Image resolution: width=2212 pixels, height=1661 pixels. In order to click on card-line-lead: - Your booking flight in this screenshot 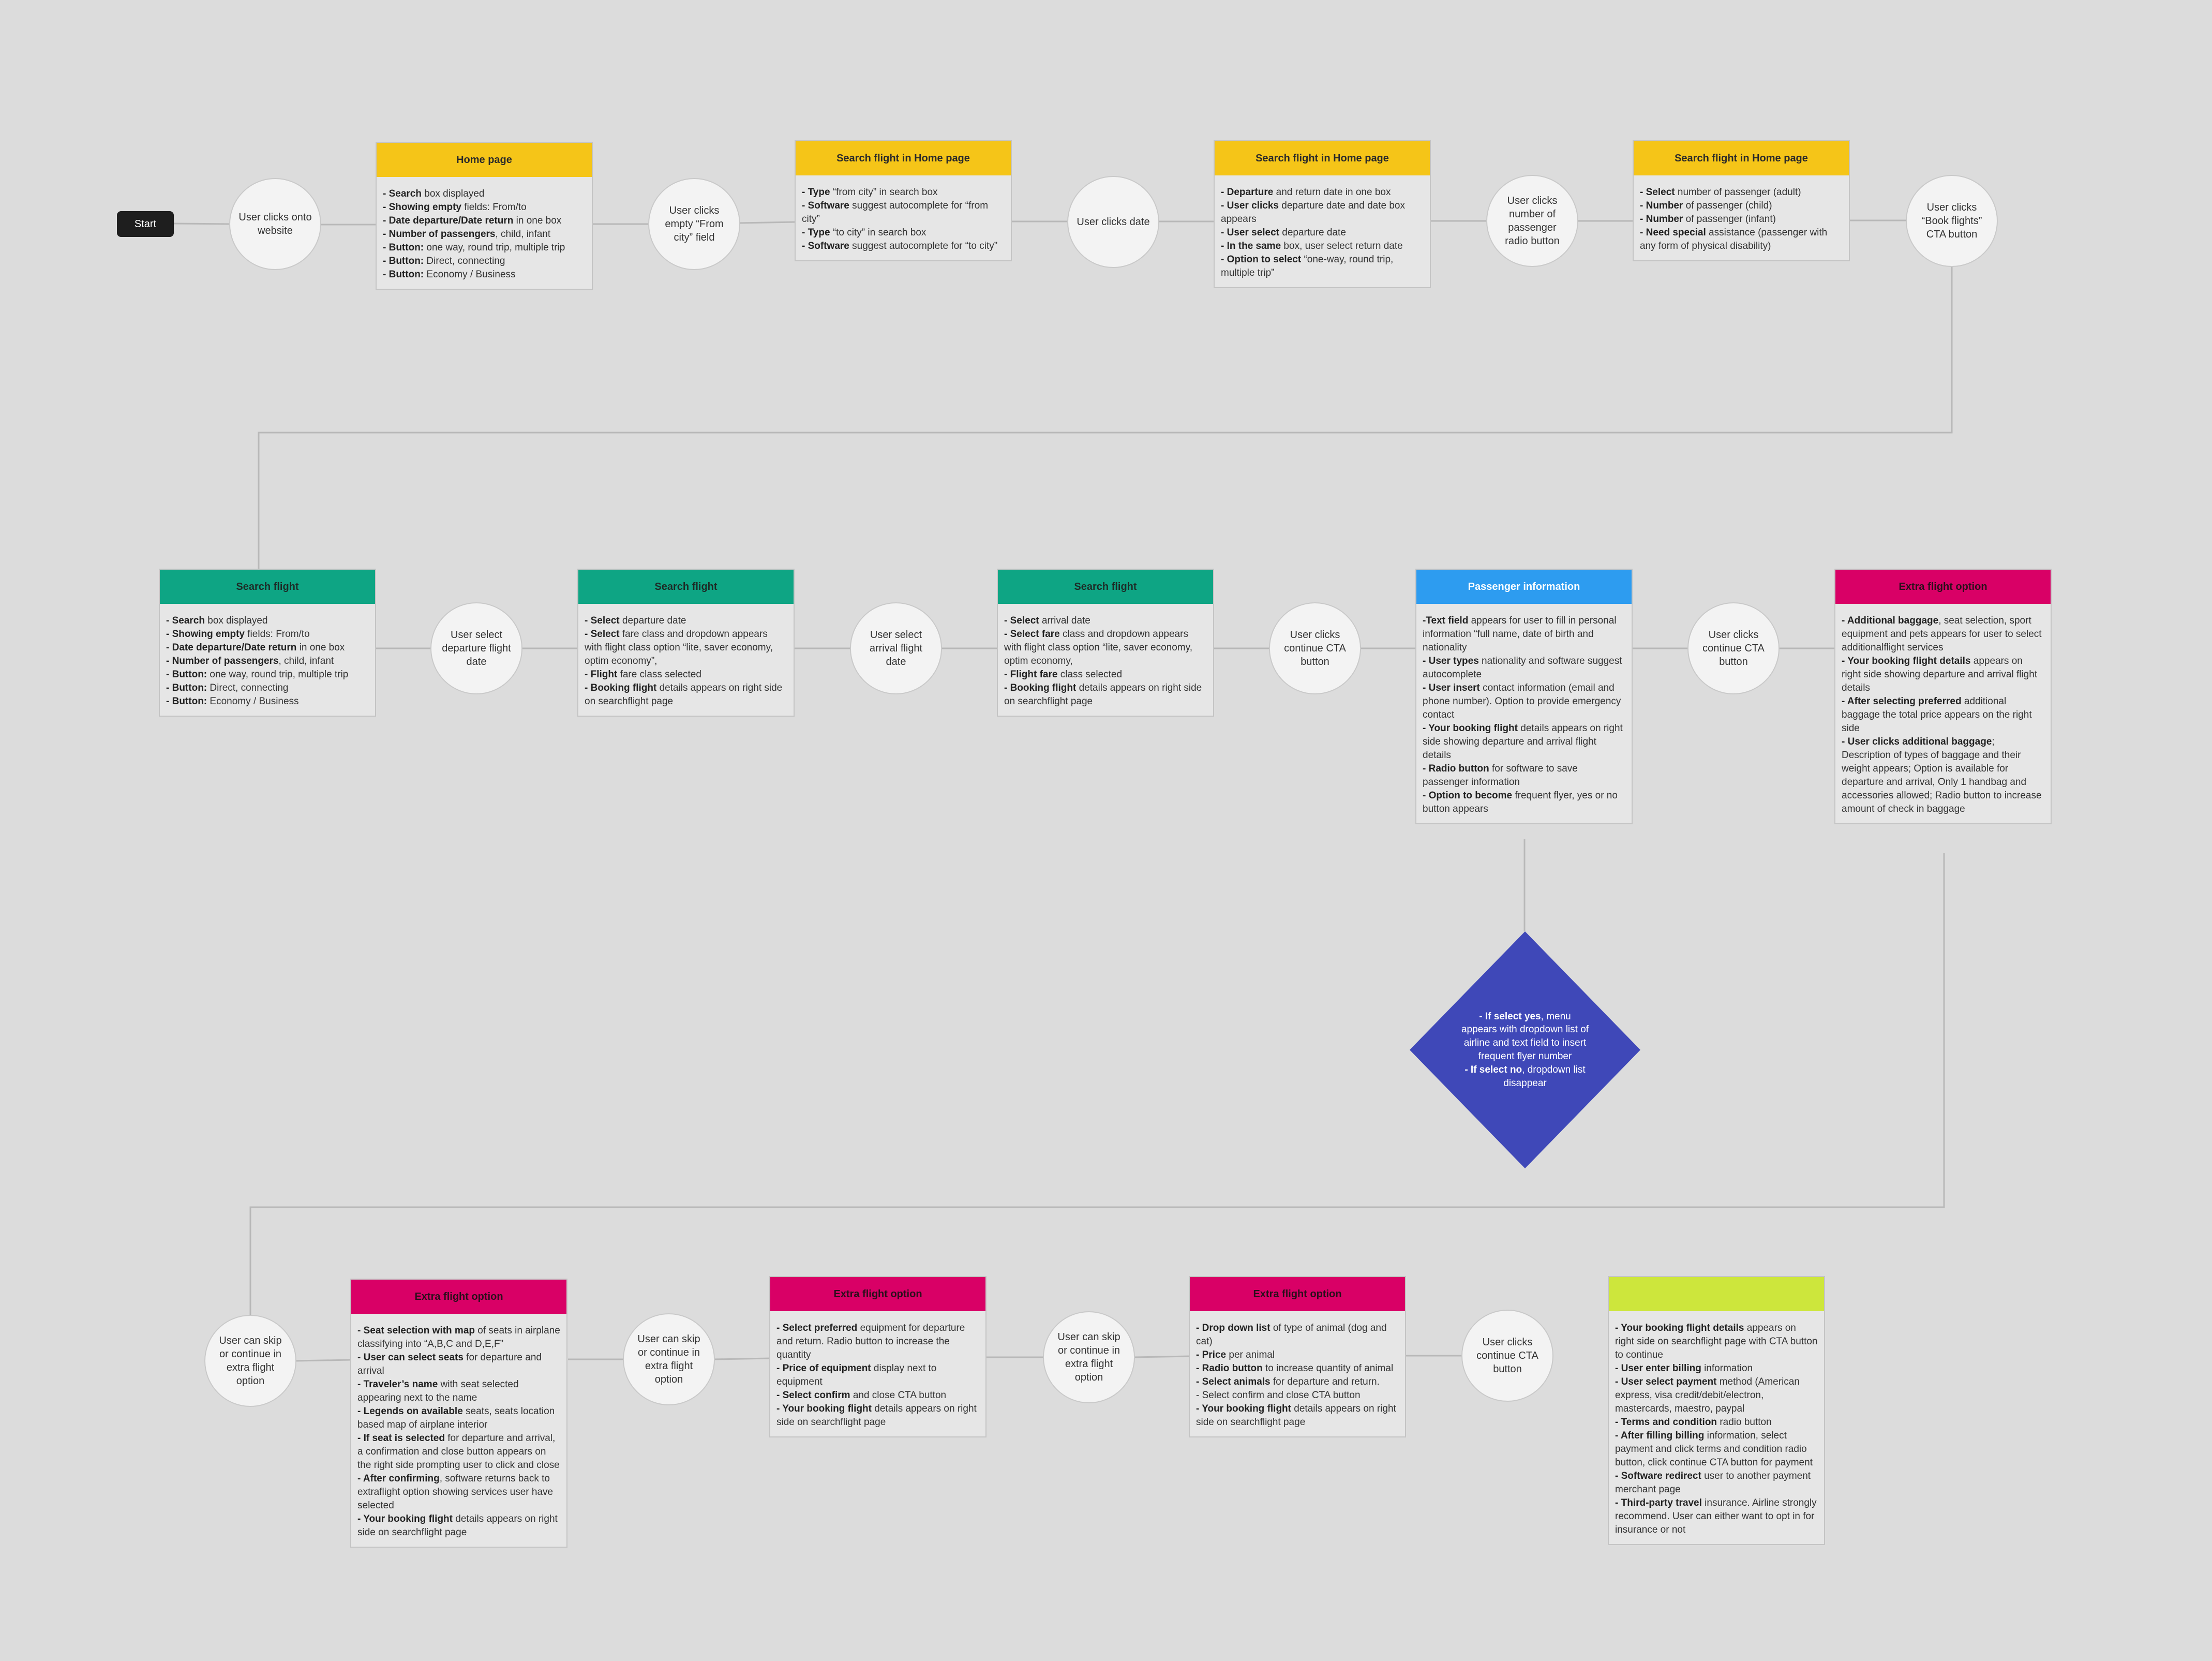, I will do `click(1243, 1409)`.